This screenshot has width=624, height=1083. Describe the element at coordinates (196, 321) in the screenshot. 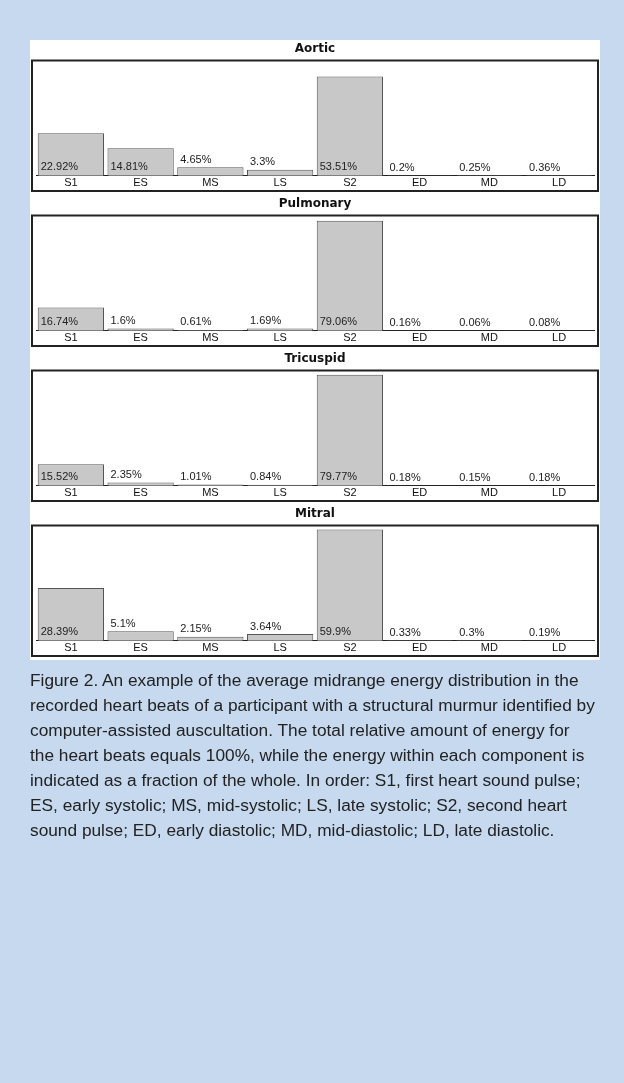

I see `data-label: 0.61%` at that location.